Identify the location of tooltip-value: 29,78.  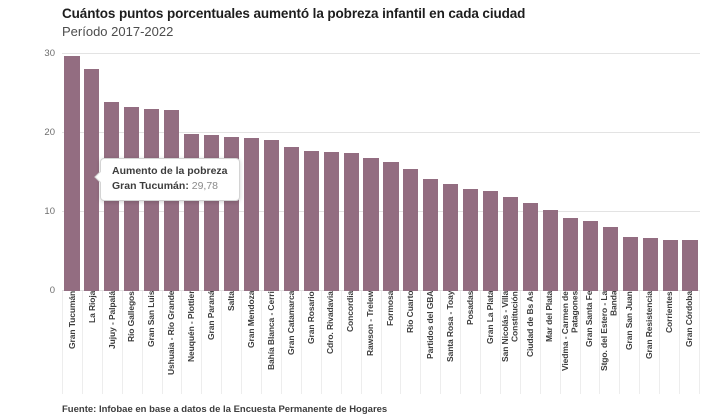
(205, 186).